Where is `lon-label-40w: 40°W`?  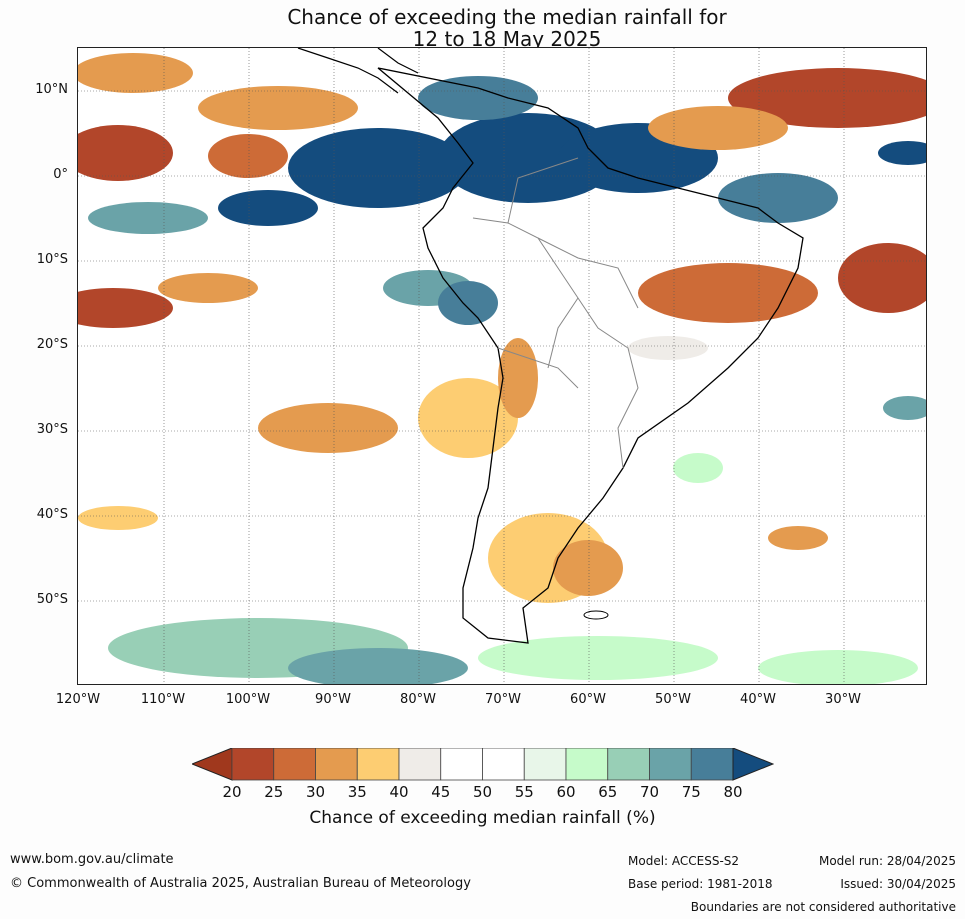
lon-label-40w: 40°W is located at coordinates (758, 699).